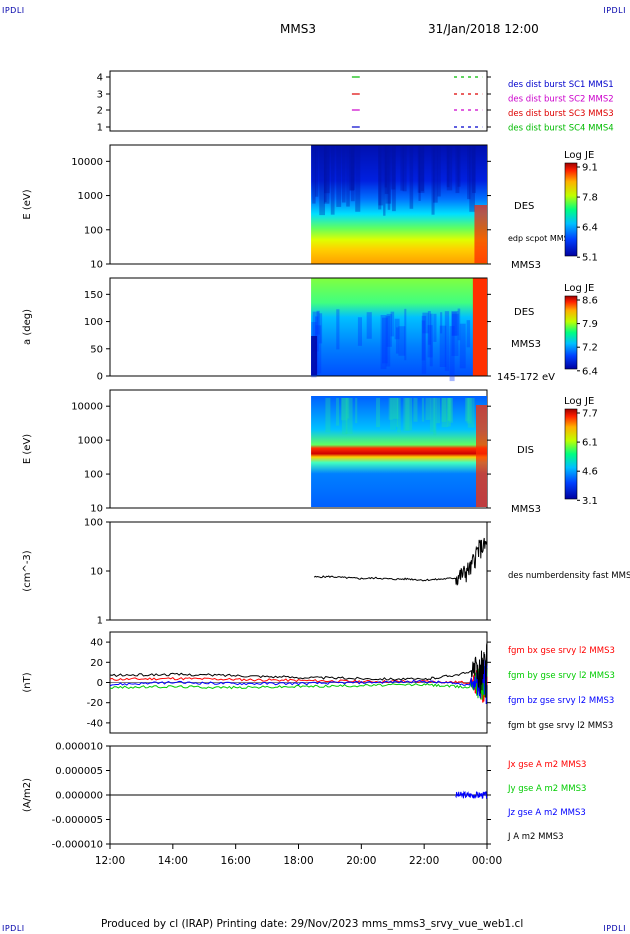 The height and width of the screenshot is (934, 630). What do you see at coordinates (27, 570) in the screenshot?
I see `density-axis-label: (cm^-3)` at bounding box center [27, 570].